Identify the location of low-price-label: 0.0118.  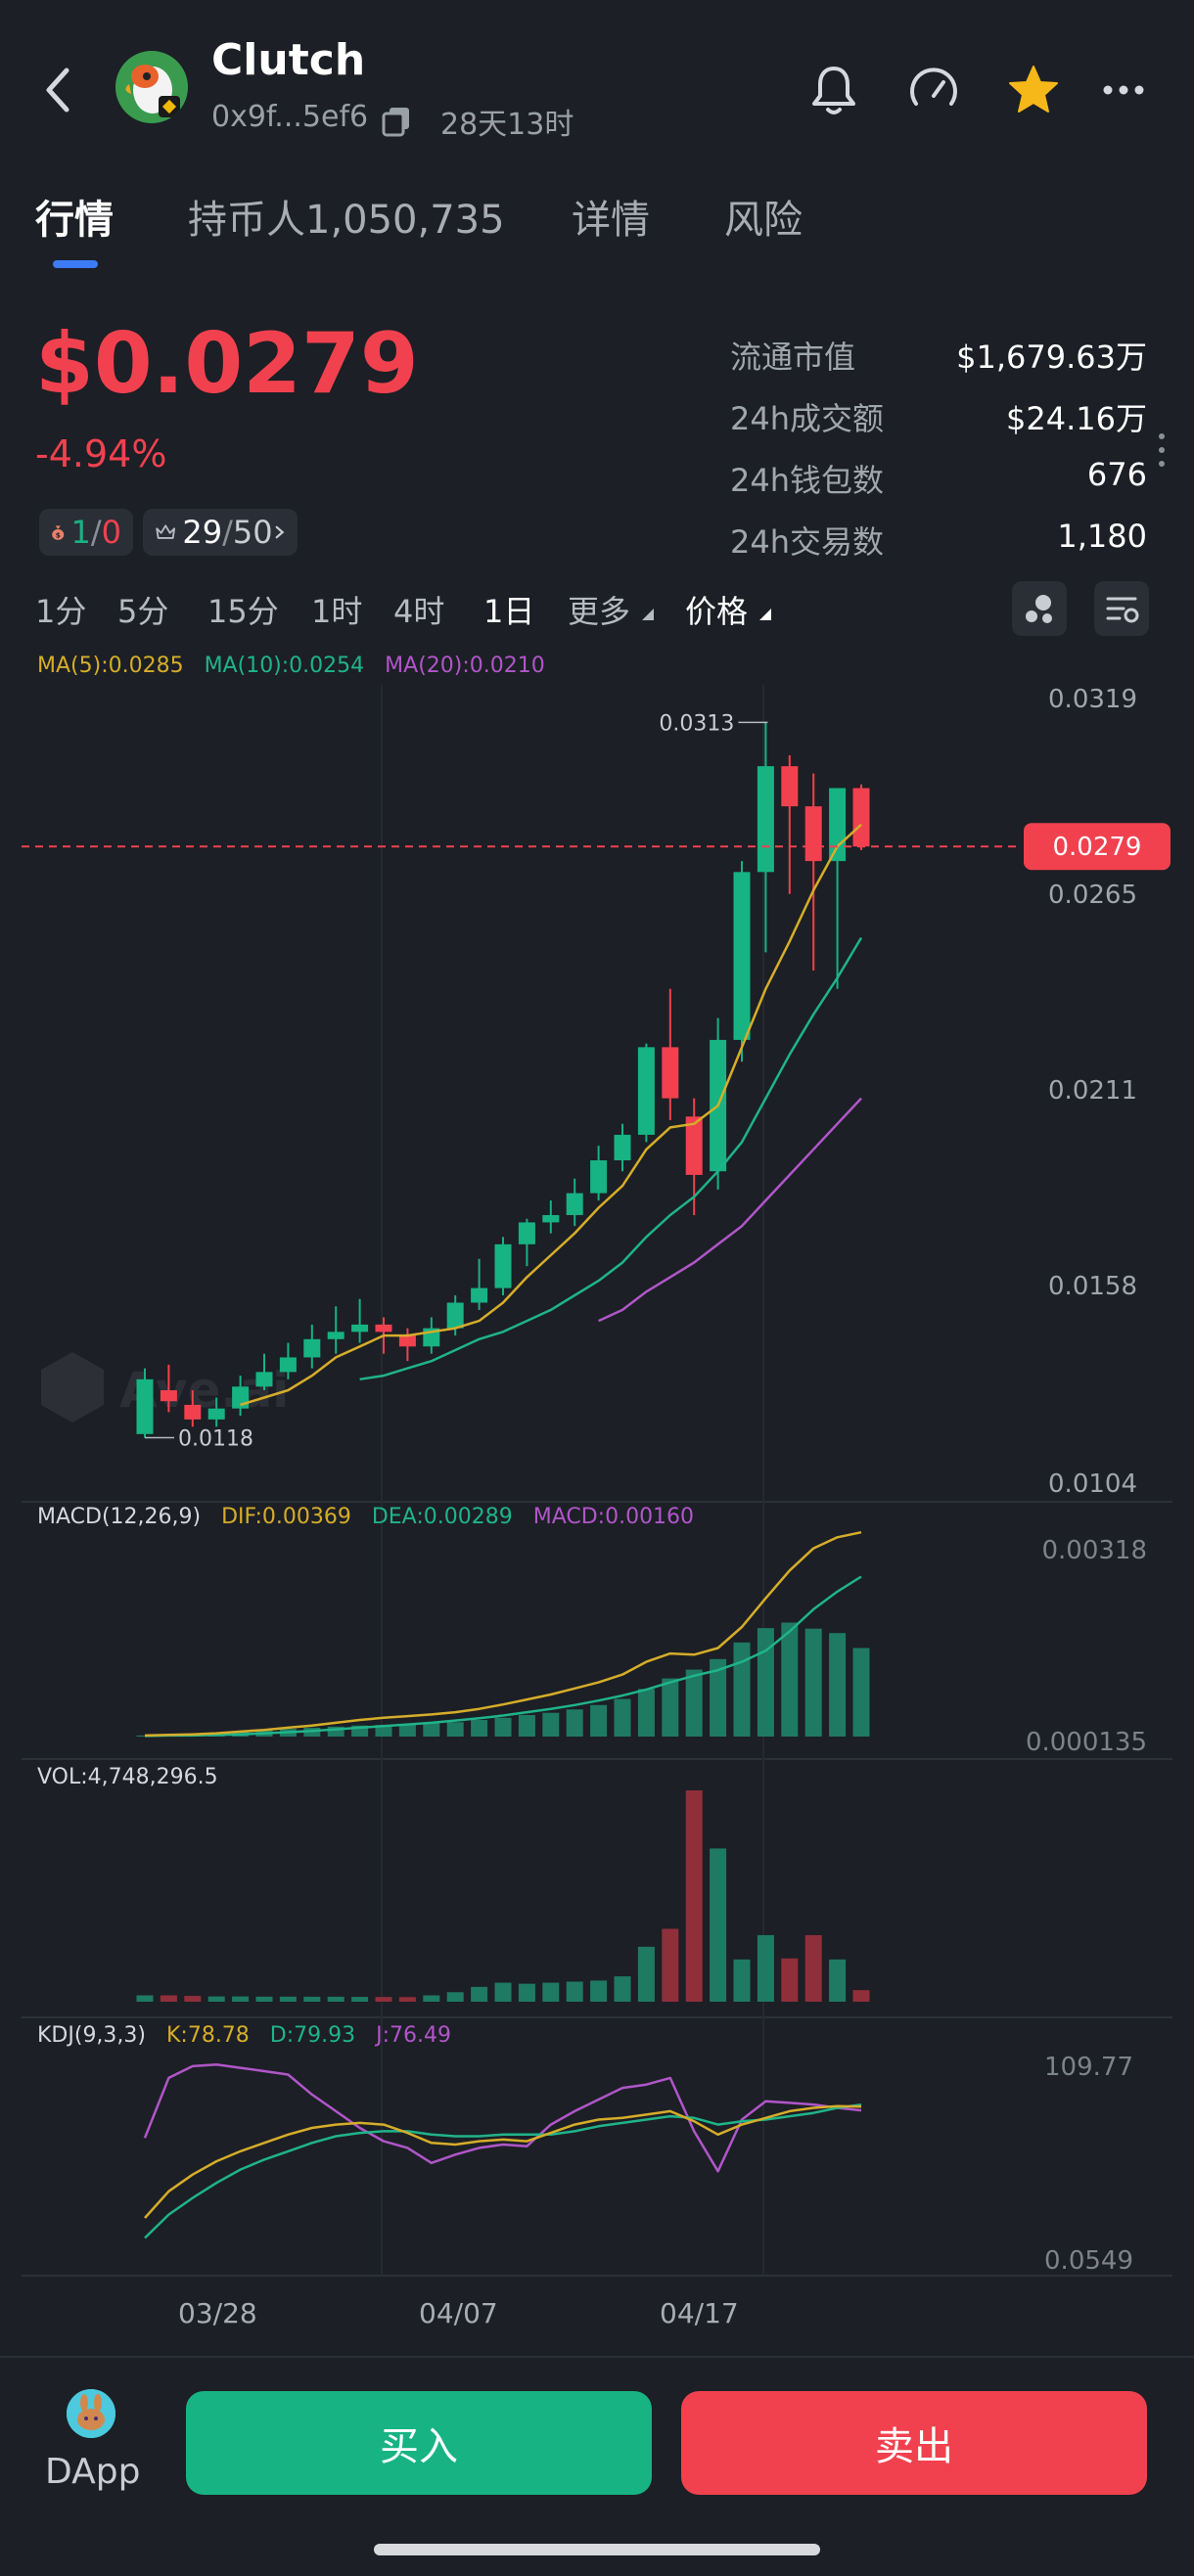
(215, 1439).